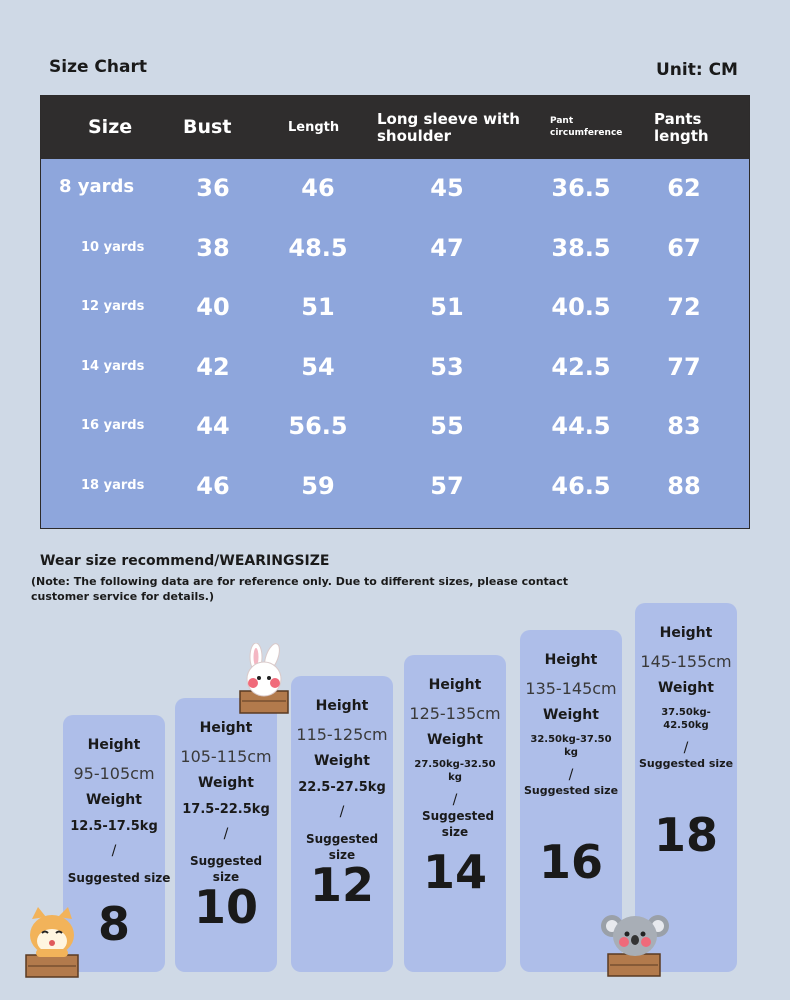 This screenshot has height=1000, width=790. Describe the element at coordinates (571, 746) in the screenshot. I see `weight-range: 32.50kg-37.50 kg` at that location.